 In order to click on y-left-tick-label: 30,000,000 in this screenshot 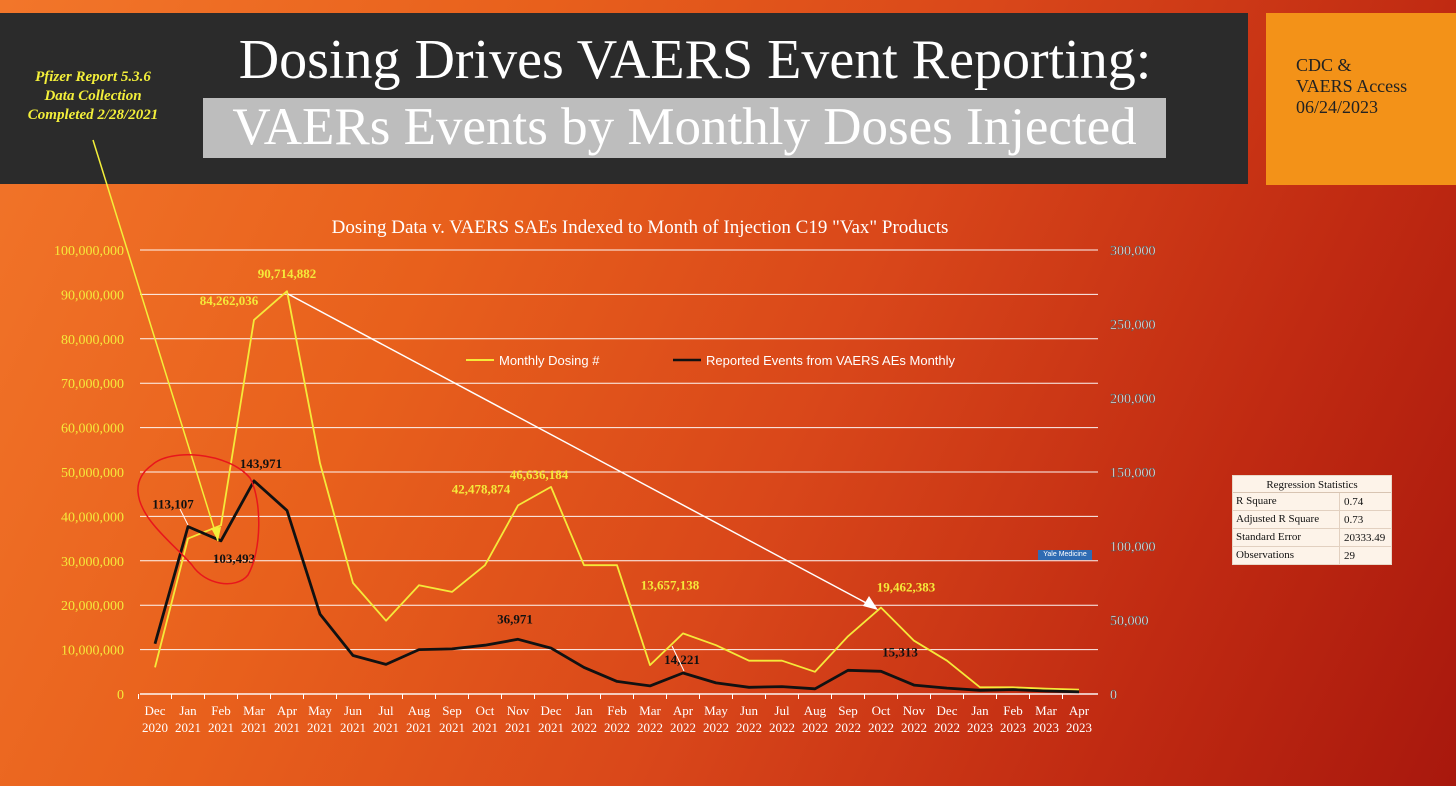, I will do `click(92, 562)`.